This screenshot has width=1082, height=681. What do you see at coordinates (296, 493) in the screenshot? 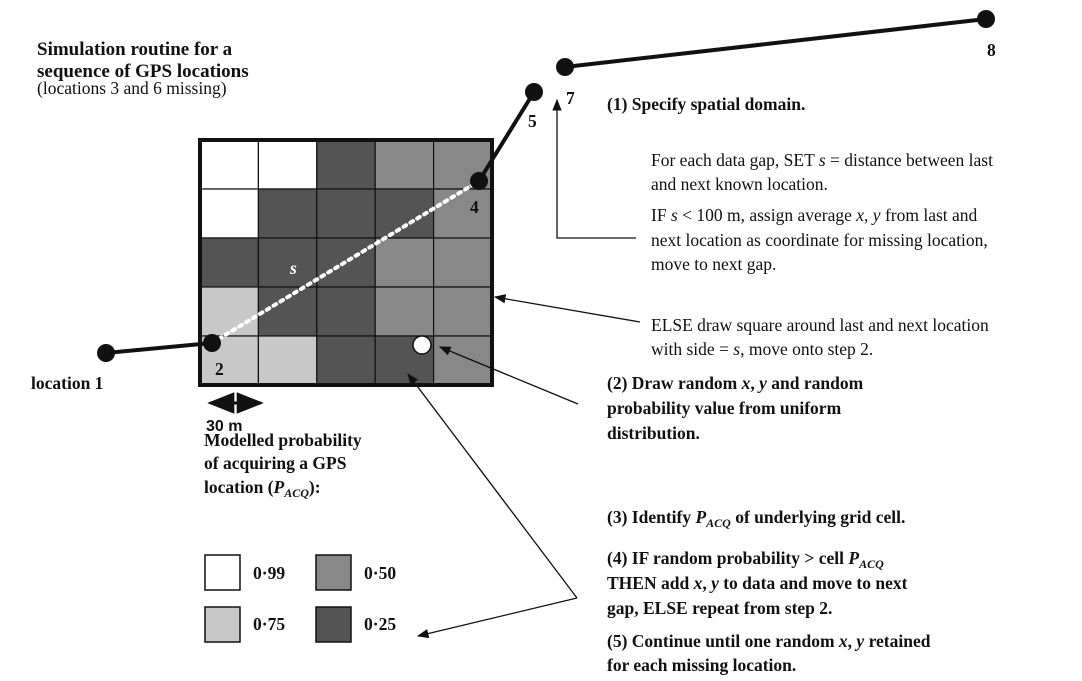
I see `text-segment: ACQ` at bounding box center [296, 493].